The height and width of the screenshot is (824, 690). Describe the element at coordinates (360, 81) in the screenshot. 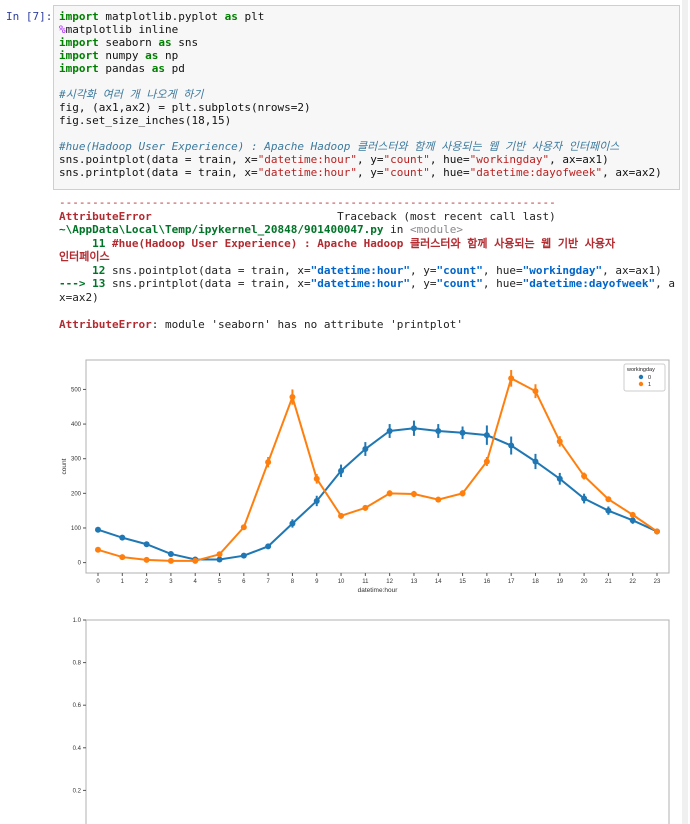

I see `code-line` at that location.